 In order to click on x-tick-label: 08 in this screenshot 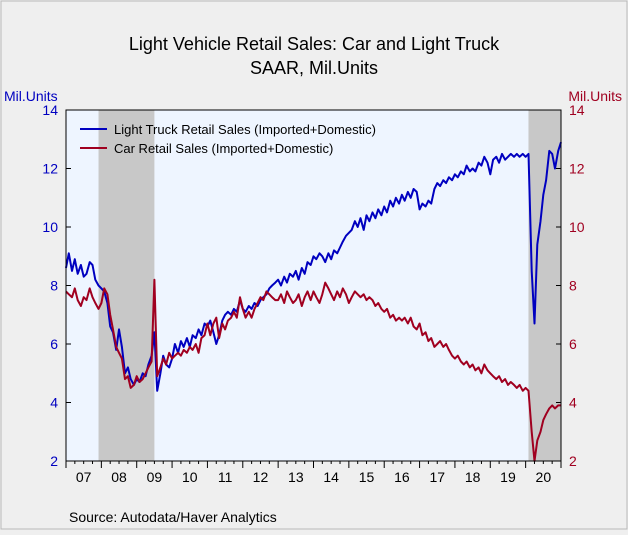, I will do `click(119, 477)`.